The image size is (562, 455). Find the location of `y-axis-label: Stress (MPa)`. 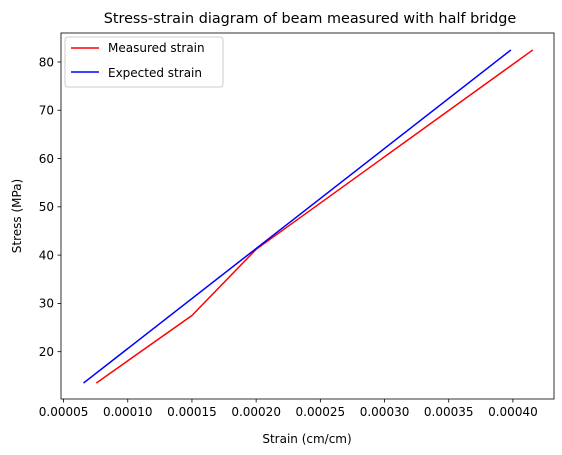

y-axis-label: Stress (MPa) is located at coordinates (17, 216).